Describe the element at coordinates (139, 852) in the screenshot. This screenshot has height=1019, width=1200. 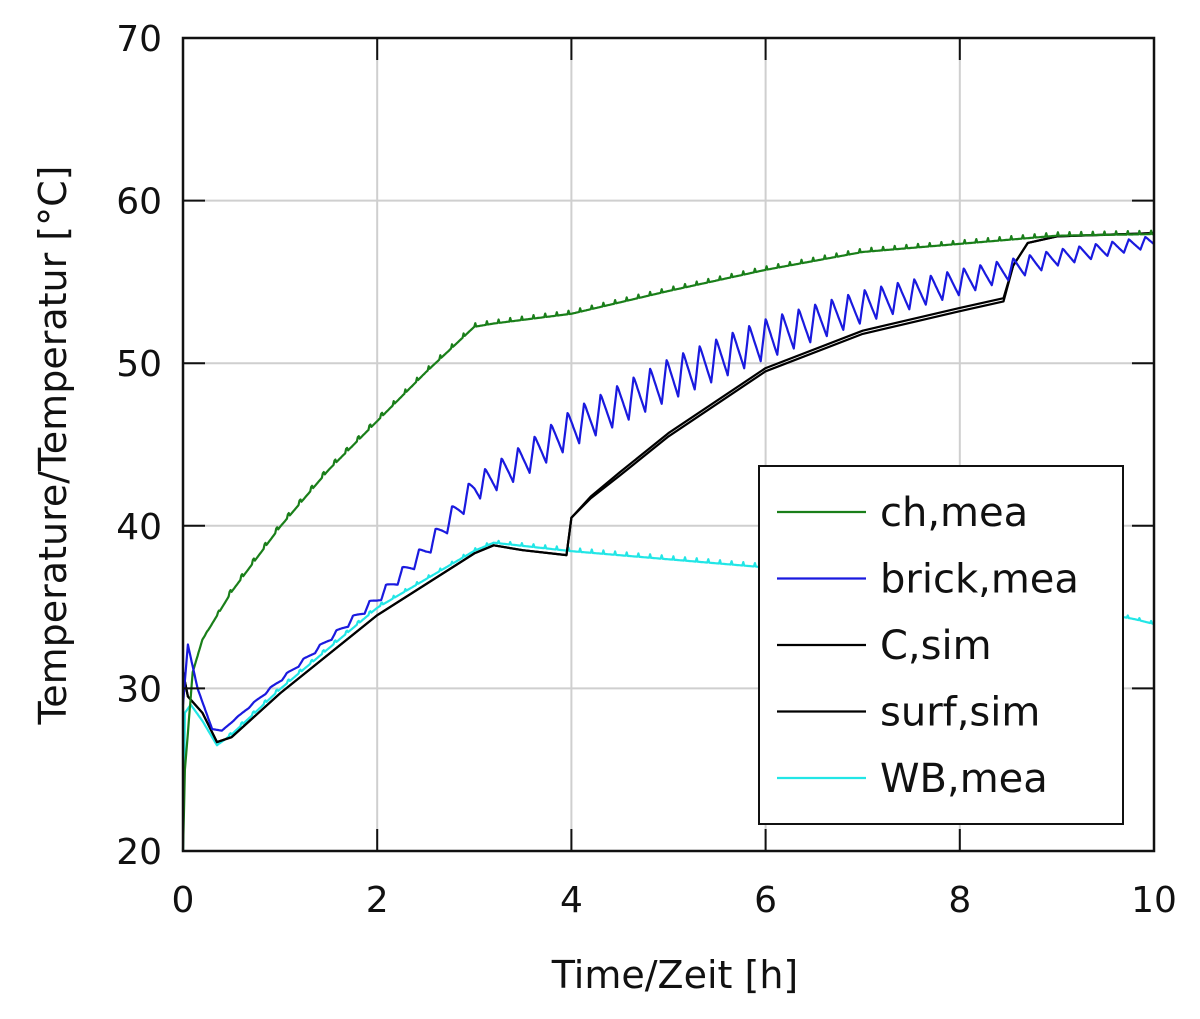
I see `y-tick-label: 20` at that location.